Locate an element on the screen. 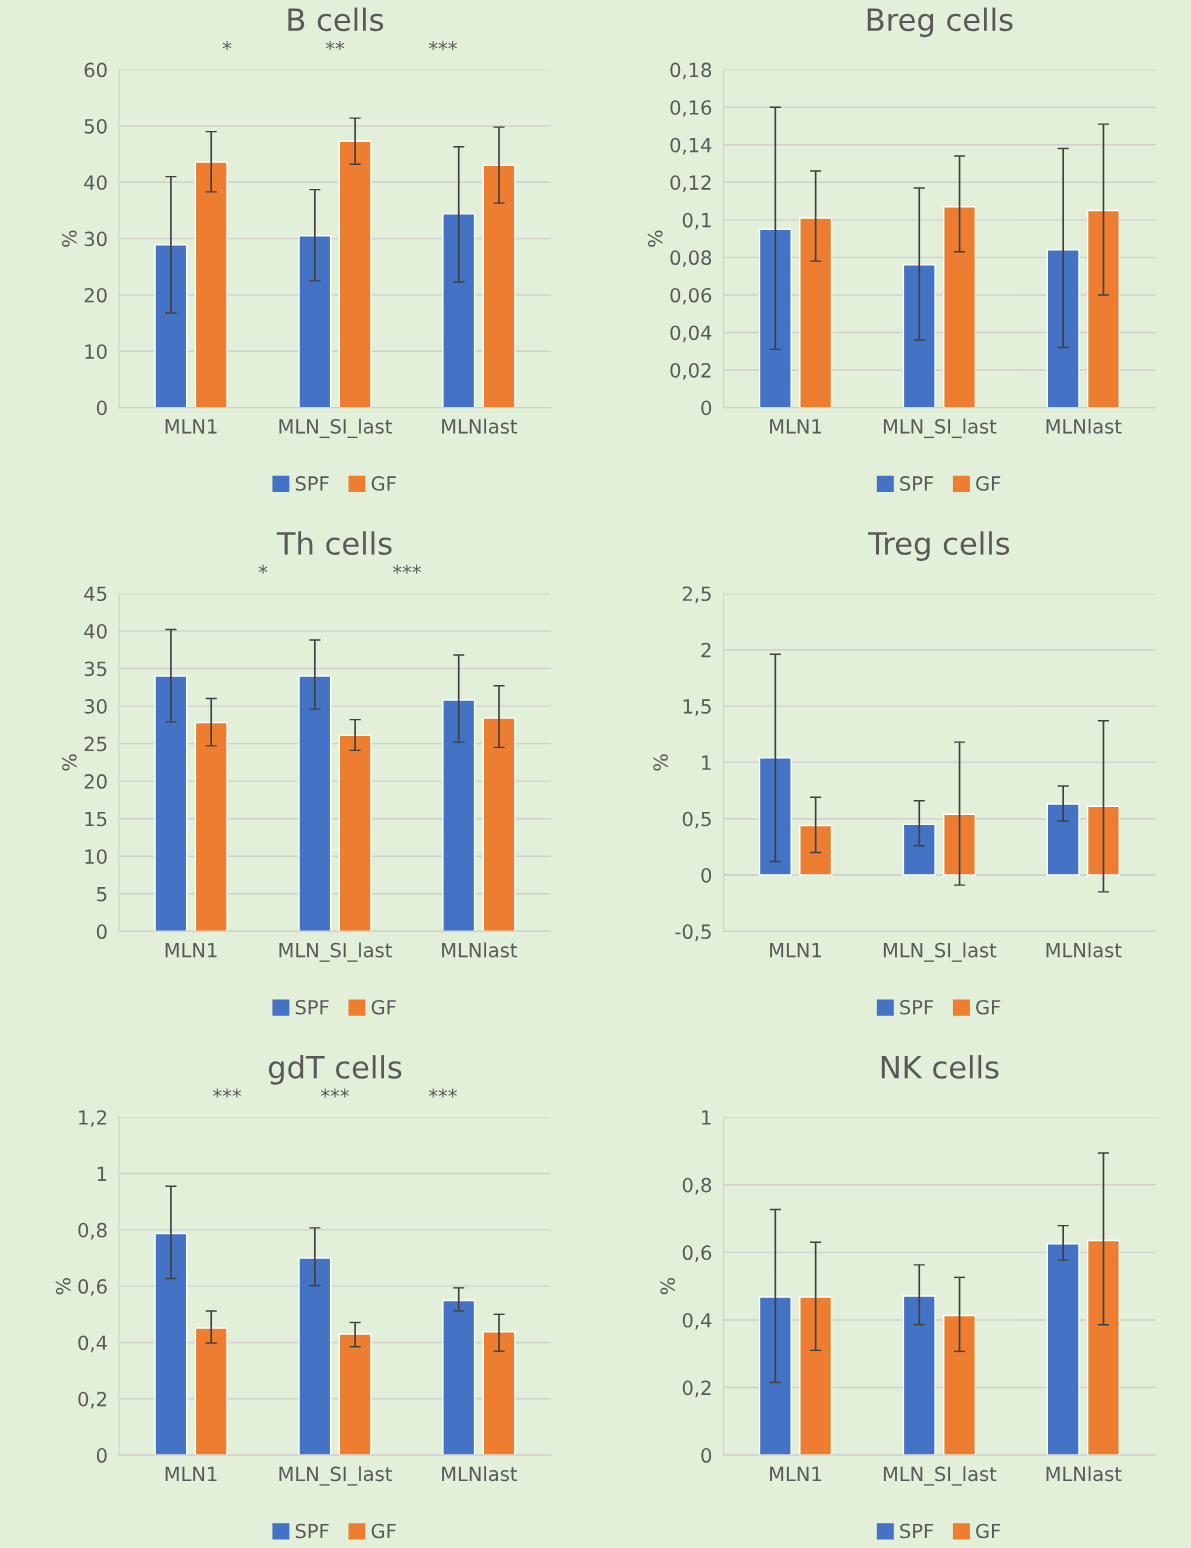 This screenshot has height=1548, width=1191. y-tick-label: 35 is located at coordinates (95, 669).